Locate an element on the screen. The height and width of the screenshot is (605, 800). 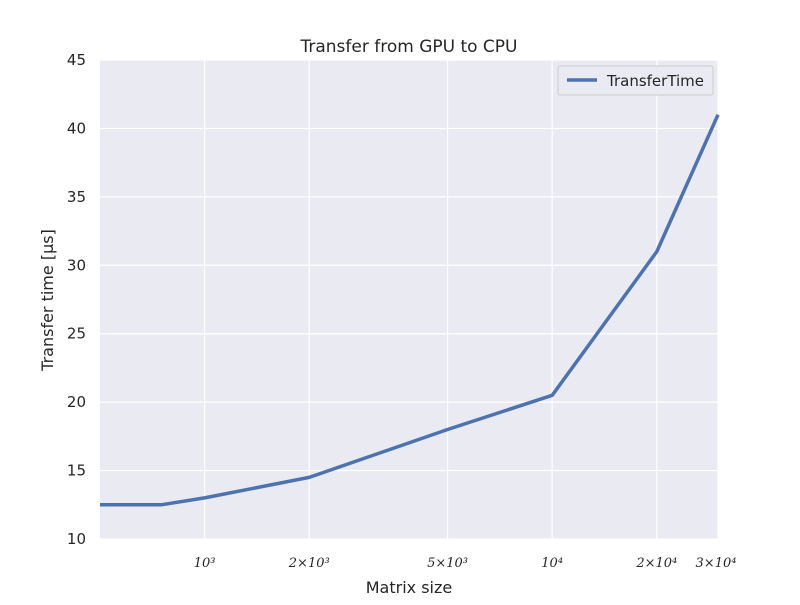
x-tick-label: 10⁴ is located at coordinates (552, 563).